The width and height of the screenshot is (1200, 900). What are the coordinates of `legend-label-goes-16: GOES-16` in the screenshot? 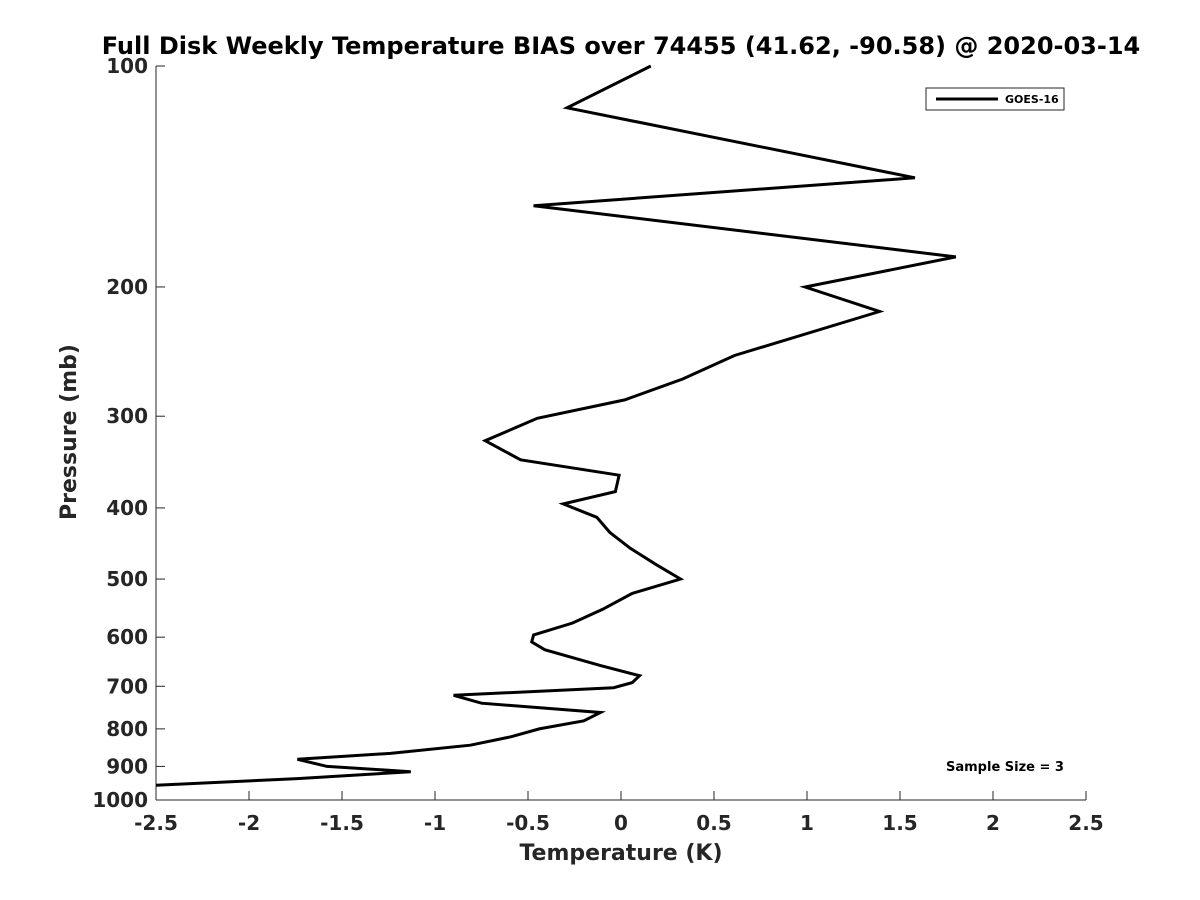 It's located at (1032, 99).